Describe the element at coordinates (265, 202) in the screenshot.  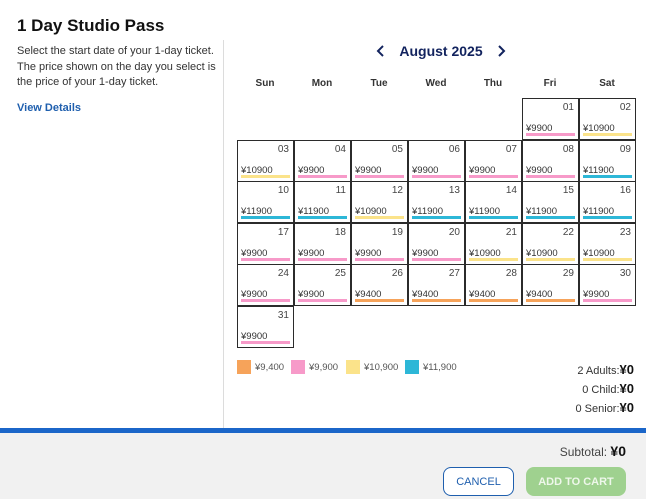
I see `calendar-day-10: 10 ¥11900` at that location.